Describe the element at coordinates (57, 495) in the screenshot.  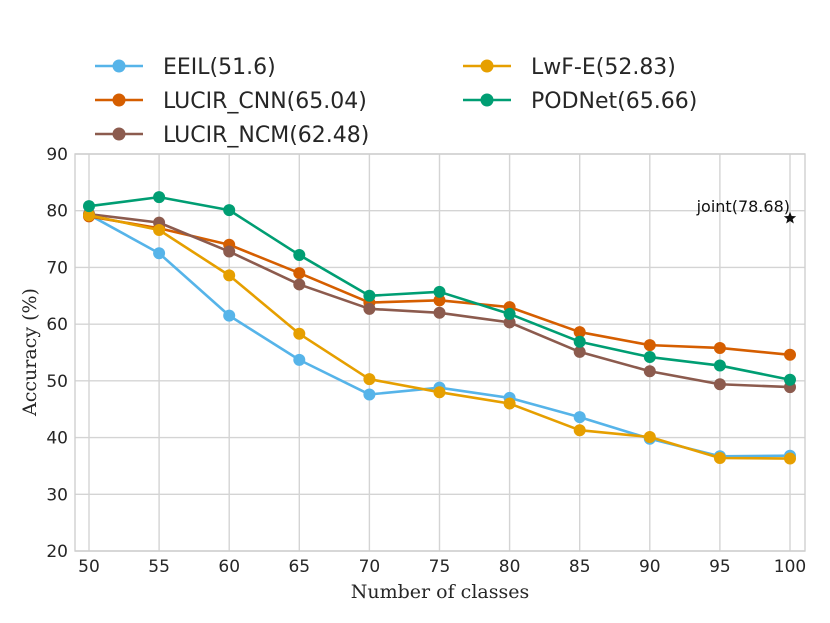
I see `y-tick-label: 30` at that location.